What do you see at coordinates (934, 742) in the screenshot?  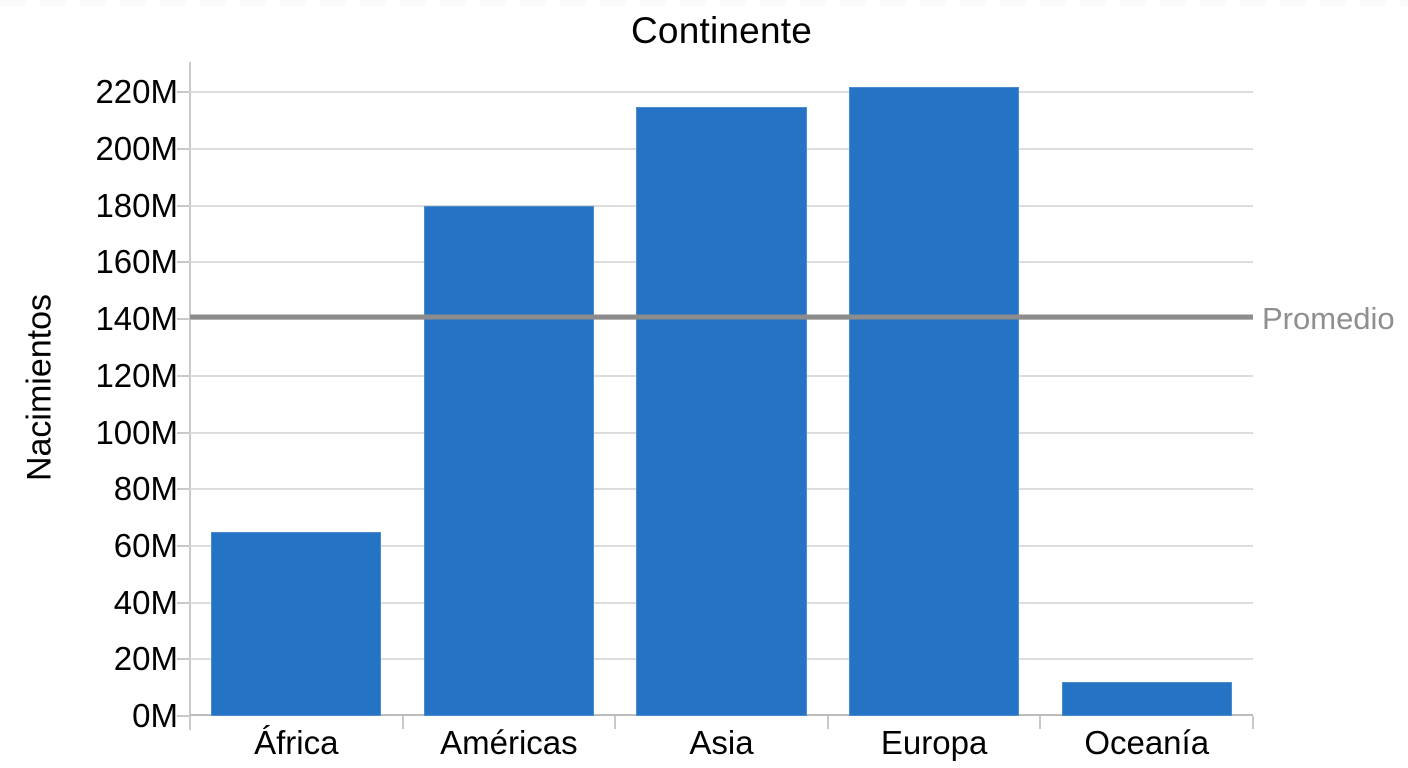 I see `x-category-label-Europa: Europa` at bounding box center [934, 742].